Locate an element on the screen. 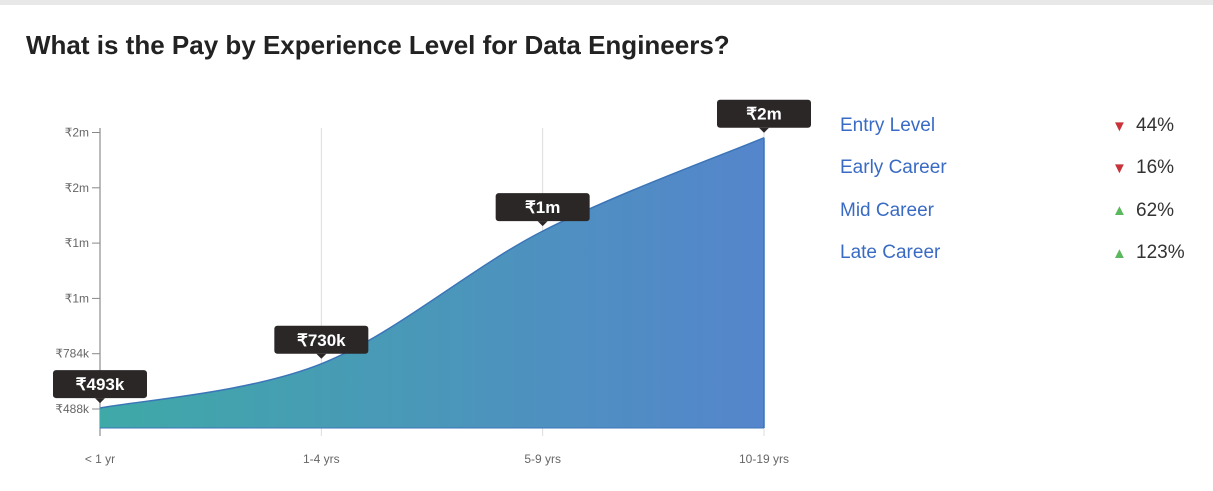 The image size is (1213, 491). legend-label: Mid Career is located at coordinates (887, 210).